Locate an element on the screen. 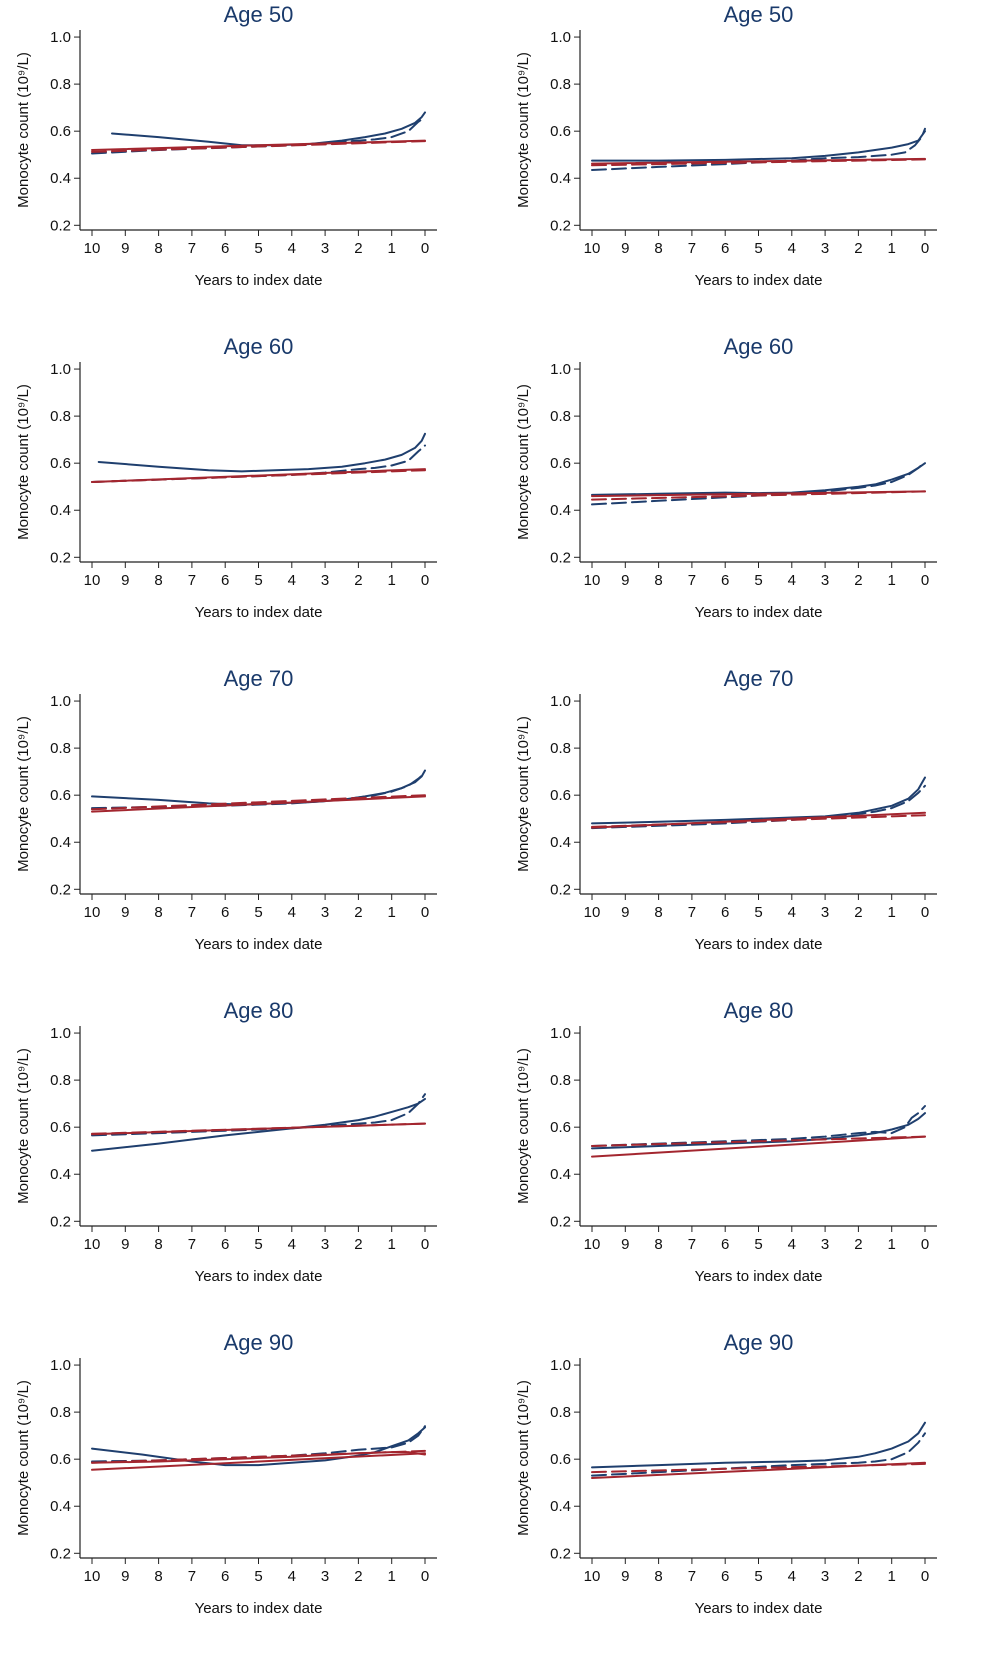 The image size is (1000, 1663). x-tick-label: 10 is located at coordinates (592, 912).